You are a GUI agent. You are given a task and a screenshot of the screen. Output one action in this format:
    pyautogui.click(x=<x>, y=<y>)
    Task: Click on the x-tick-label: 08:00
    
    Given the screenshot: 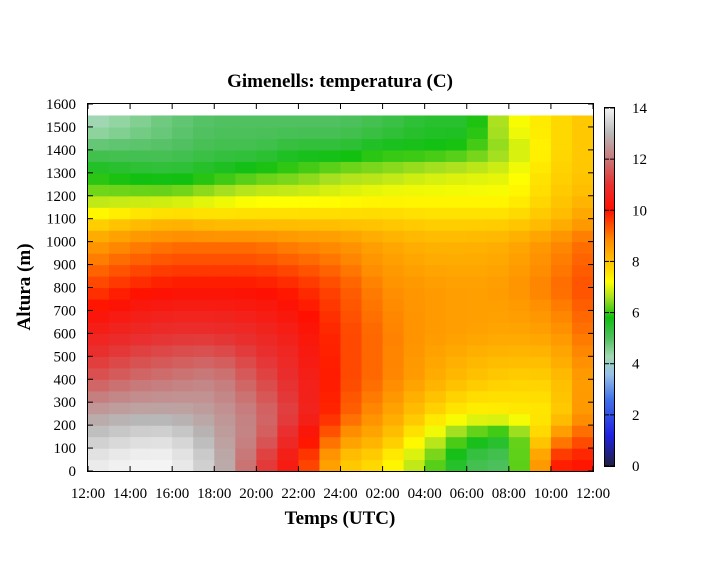 What is the action you would take?
    pyautogui.click(x=509, y=494)
    